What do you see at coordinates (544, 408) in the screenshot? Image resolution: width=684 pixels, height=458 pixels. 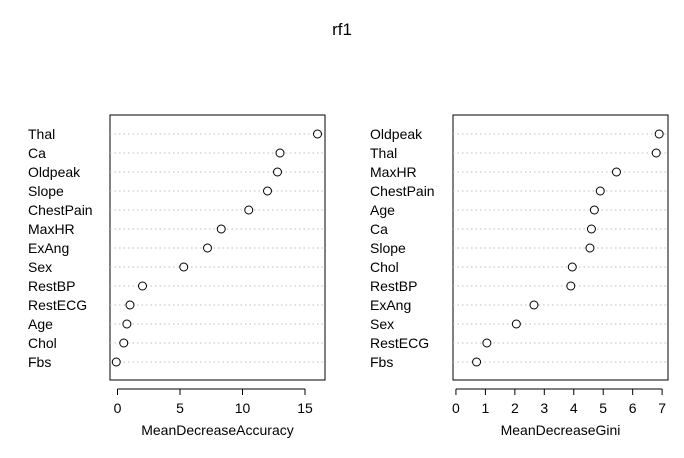 I see `x-tick-label: 3` at bounding box center [544, 408].